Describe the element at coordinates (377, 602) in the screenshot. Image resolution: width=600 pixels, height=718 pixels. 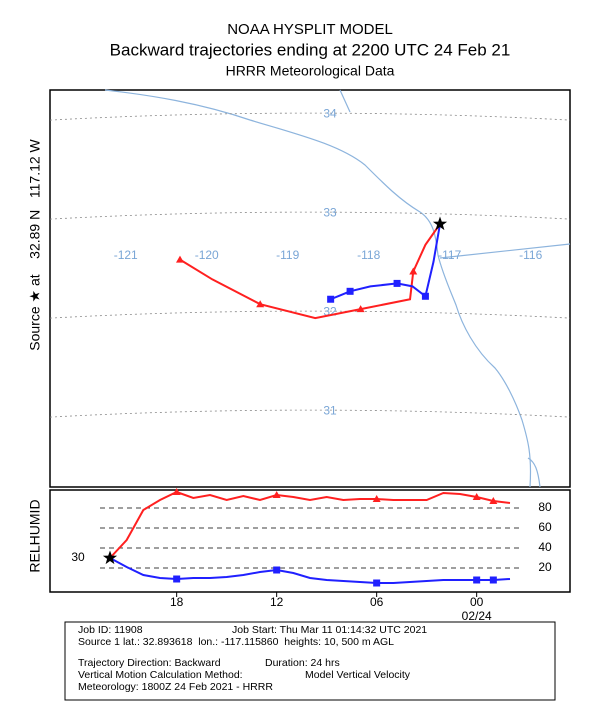
I see `x-tick-label: 06` at that location.